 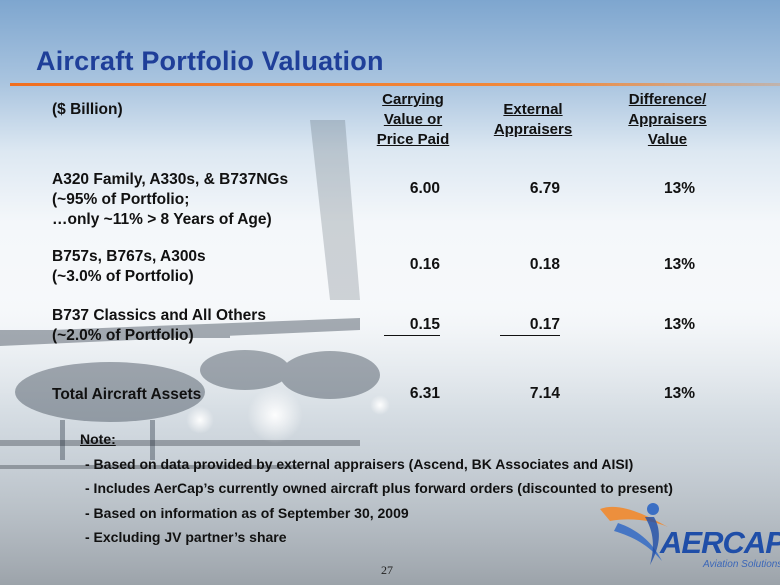 I want to click on unit-label: ($ Billion), so click(x=87, y=109).